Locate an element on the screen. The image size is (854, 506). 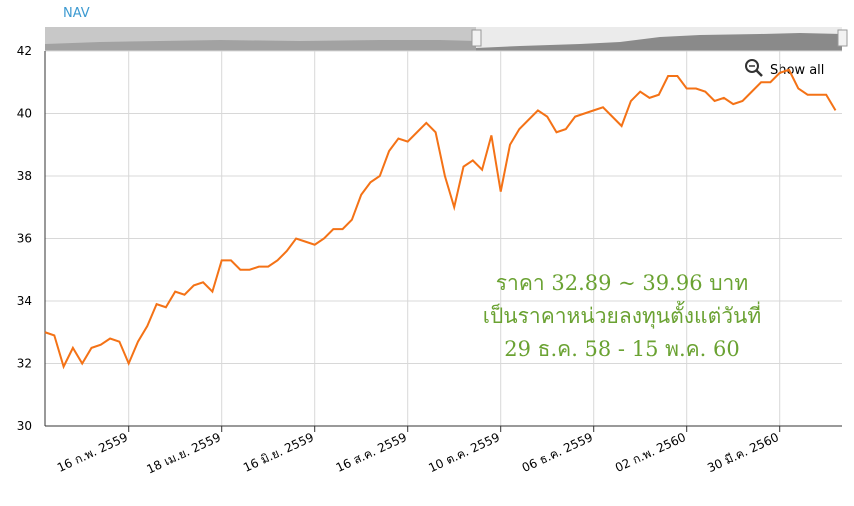
navigator-mask is located at coordinates (260, 39).